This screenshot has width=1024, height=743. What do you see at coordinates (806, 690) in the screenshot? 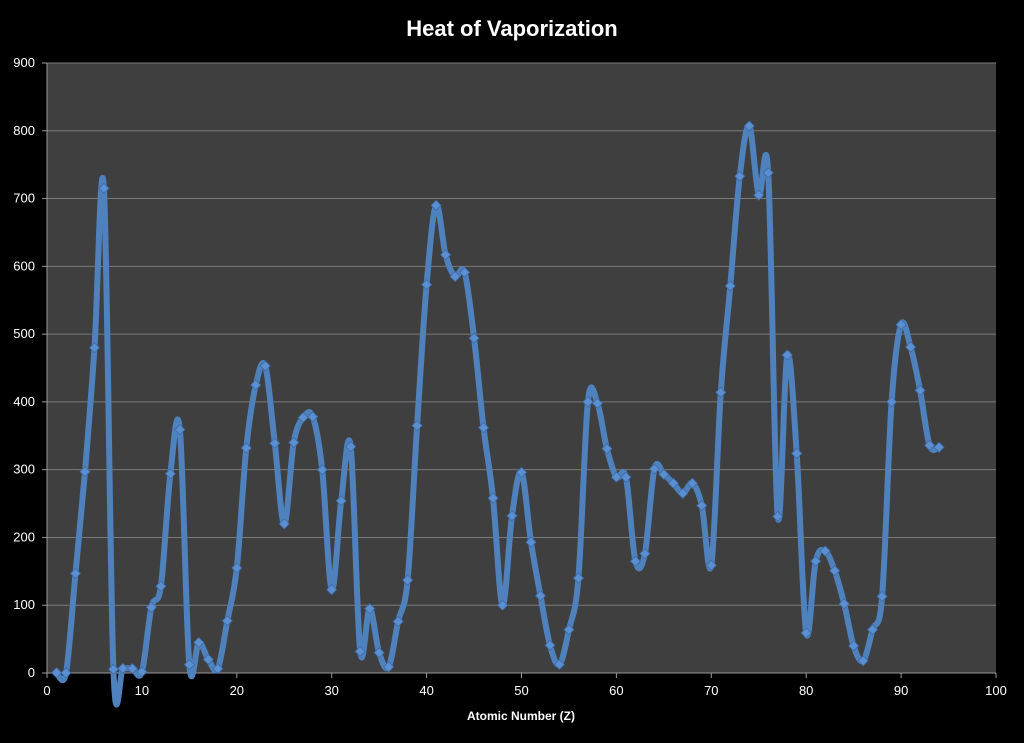
I see `x-tick-label: 80` at bounding box center [806, 690].